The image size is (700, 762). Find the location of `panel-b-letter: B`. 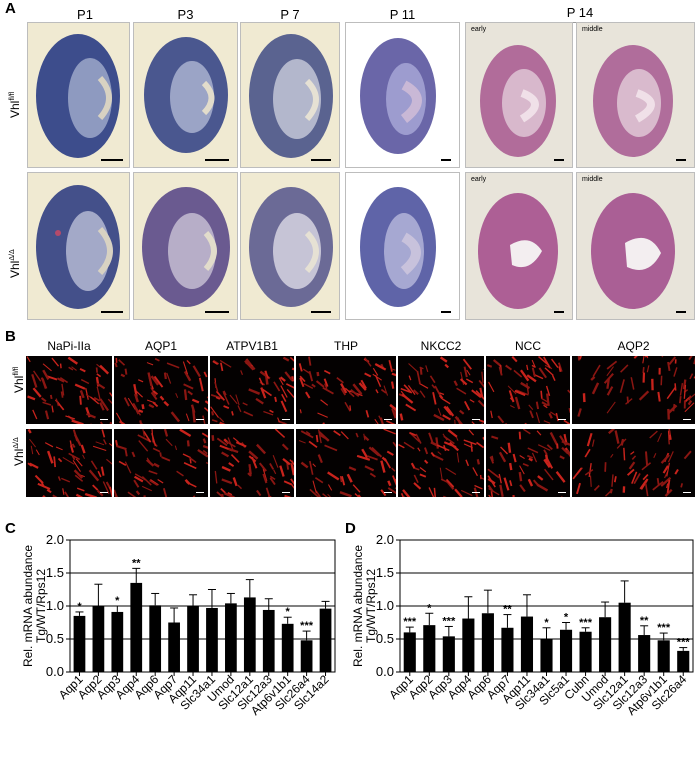

panel-b-letter: B is located at coordinates (10, 336).